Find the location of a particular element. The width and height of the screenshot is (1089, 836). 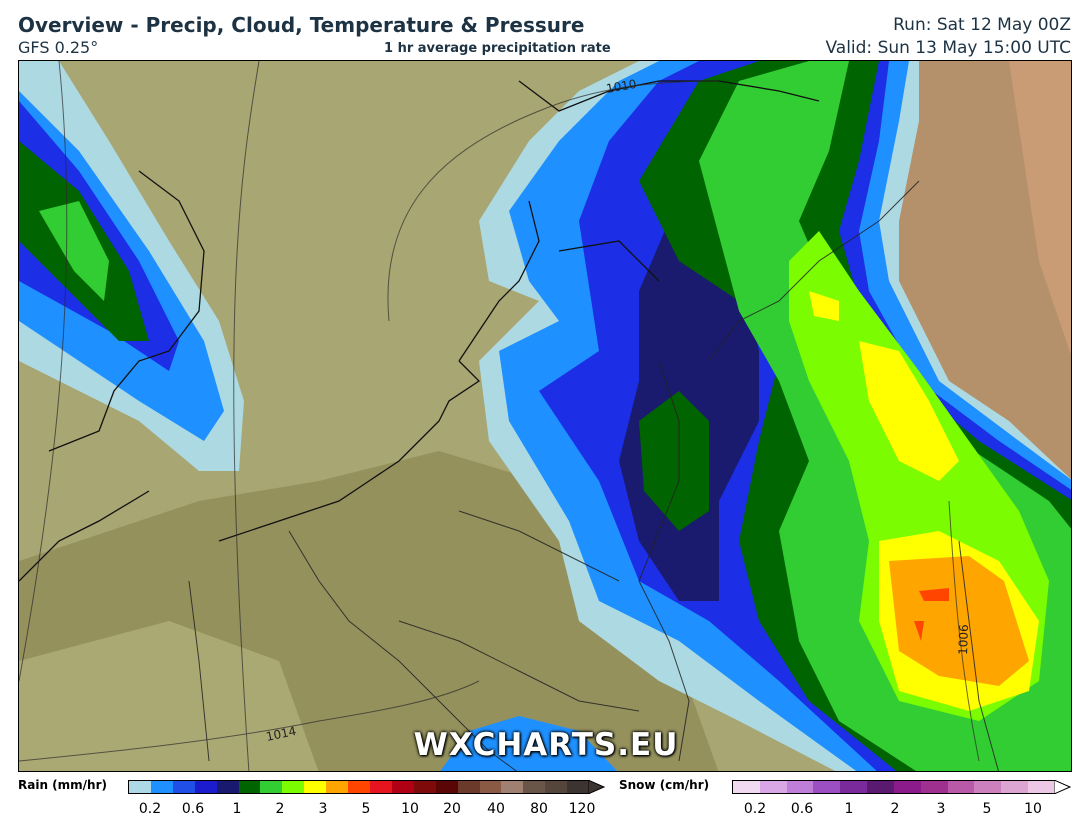

rain-yellow-north is located at coordinates (909, 411).